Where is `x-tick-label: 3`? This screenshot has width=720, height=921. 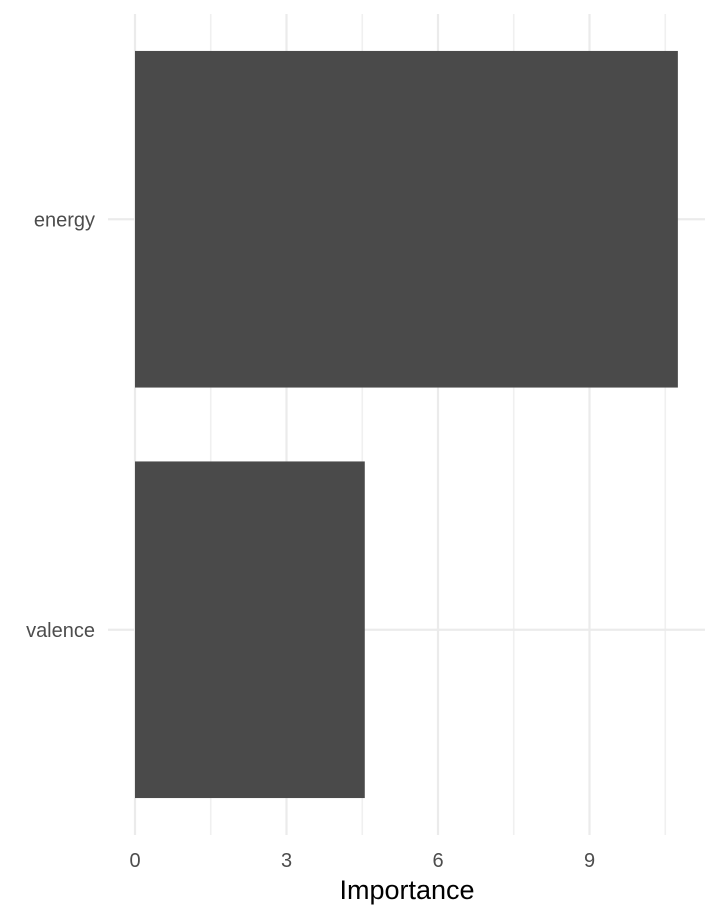 x-tick-label: 3 is located at coordinates (286, 861).